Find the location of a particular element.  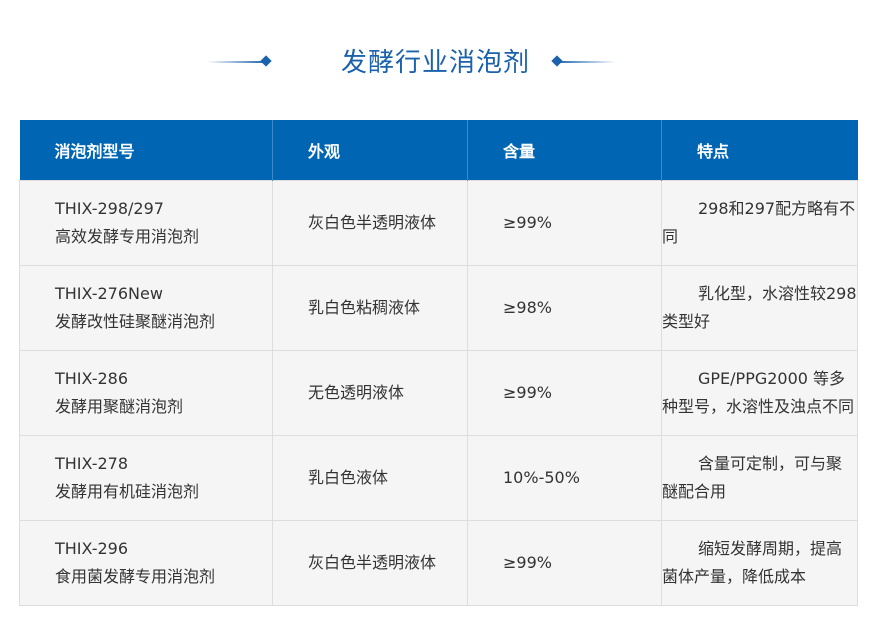

header-model: 消泡剂型号 is located at coordinates (146, 150).